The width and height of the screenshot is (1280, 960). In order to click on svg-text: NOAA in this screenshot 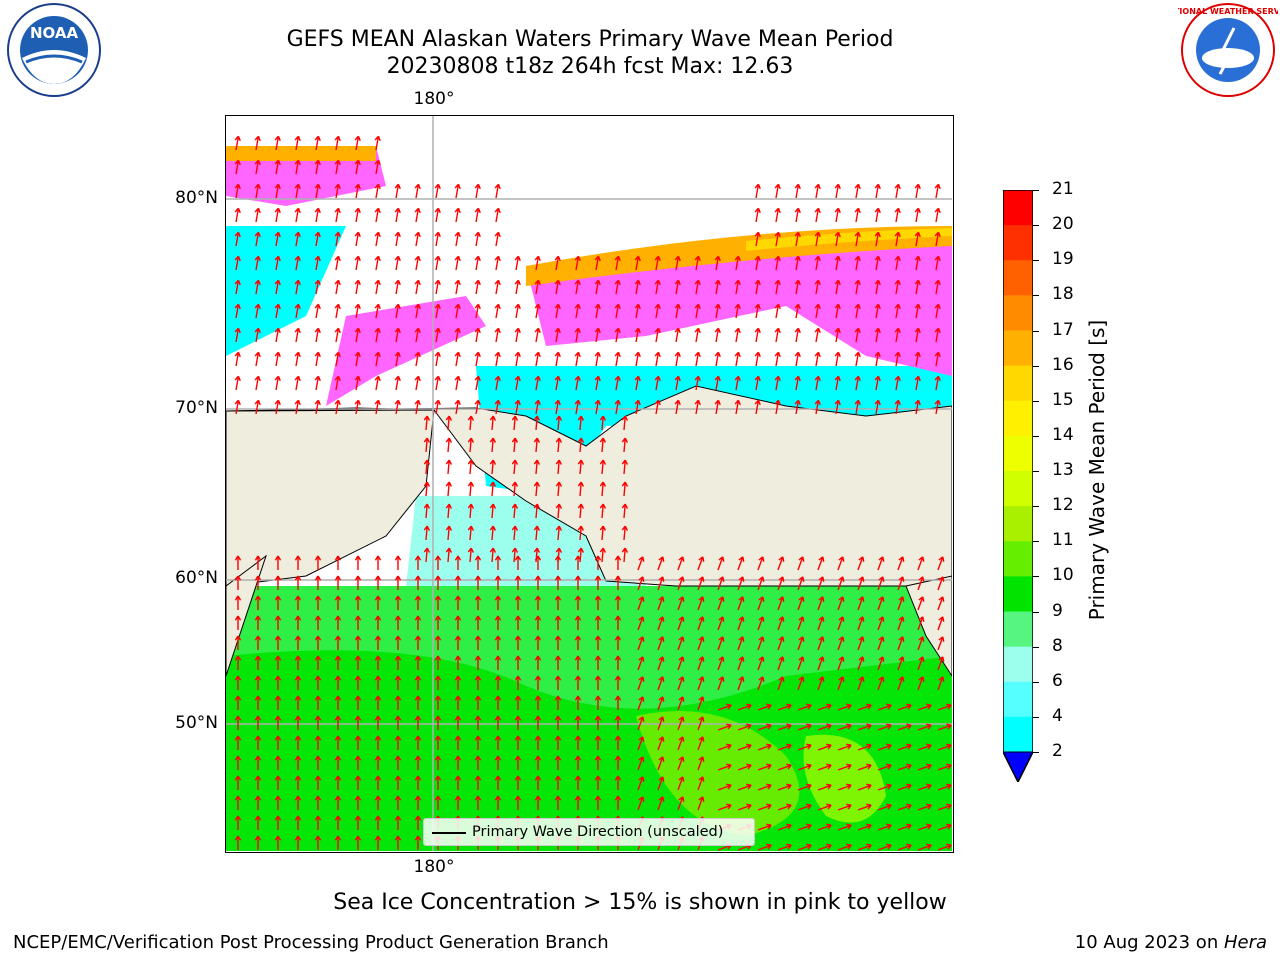, I will do `click(54, 33)`.